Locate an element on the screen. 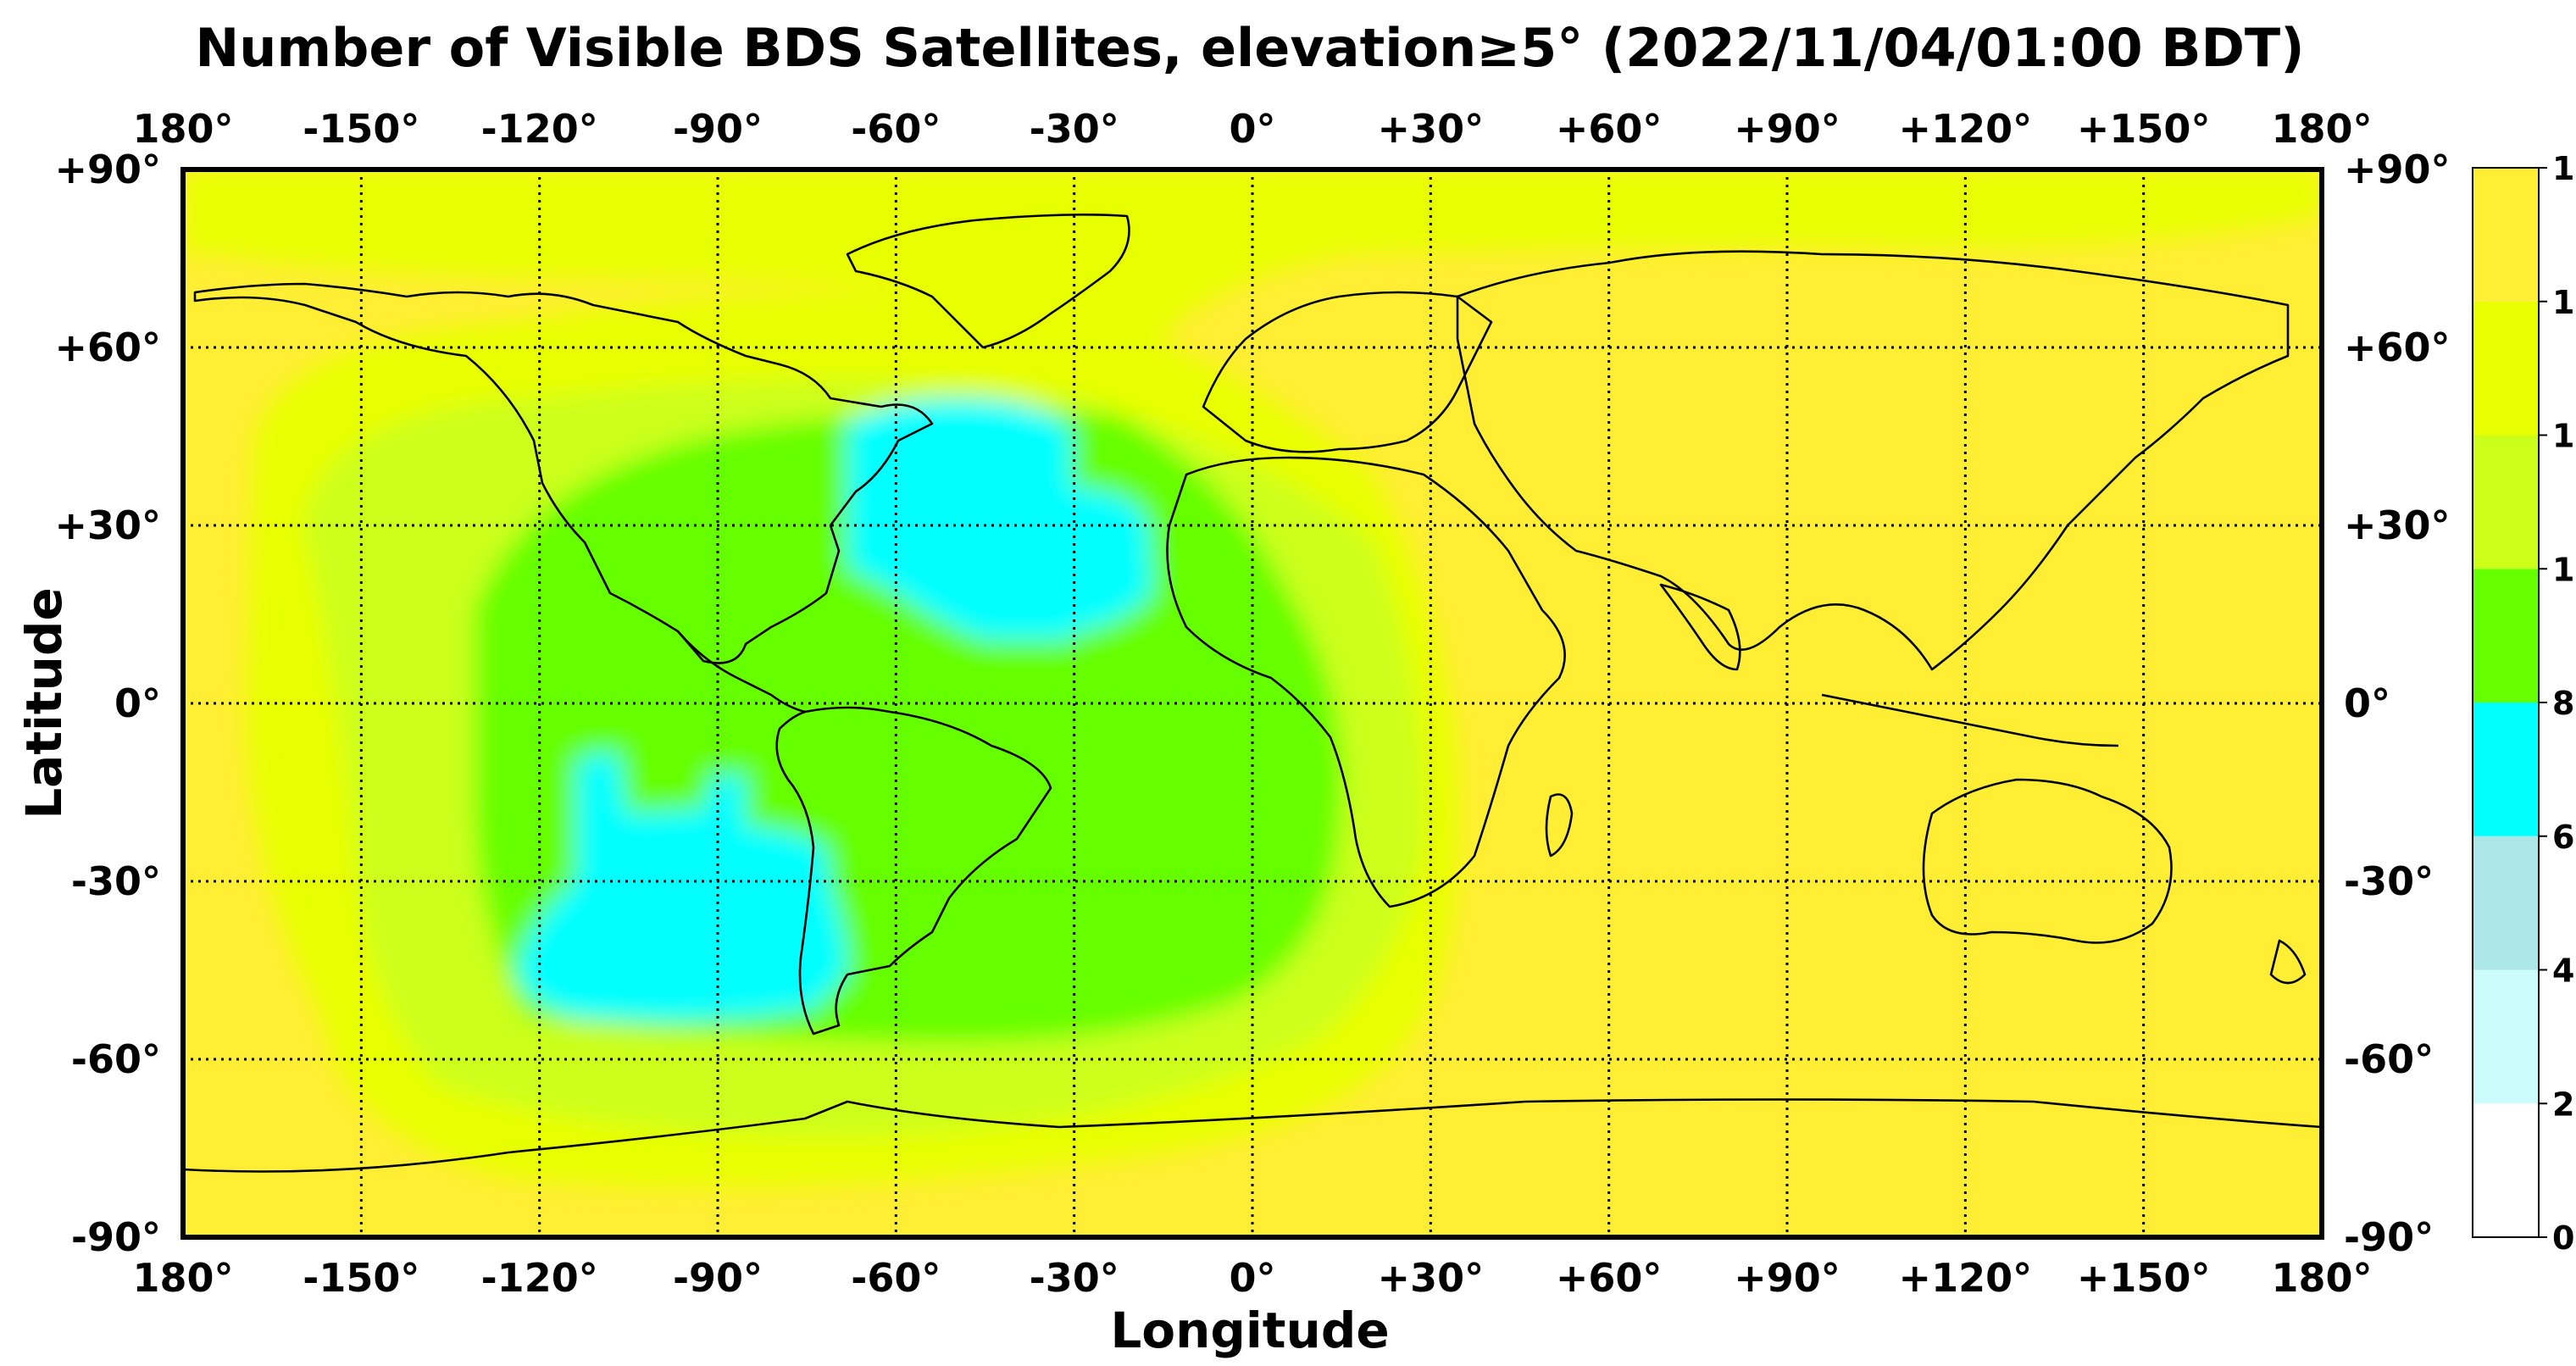 This screenshot has width=2576, height=1366. colorbar-tick-label: 0 is located at coordinates (2563, 1238).